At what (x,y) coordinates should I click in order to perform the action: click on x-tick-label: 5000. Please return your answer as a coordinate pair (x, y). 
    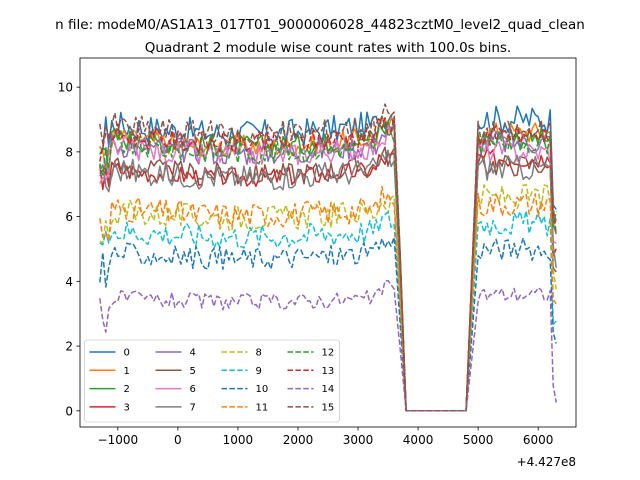
    Looking at the image, I should click on (478, 440).